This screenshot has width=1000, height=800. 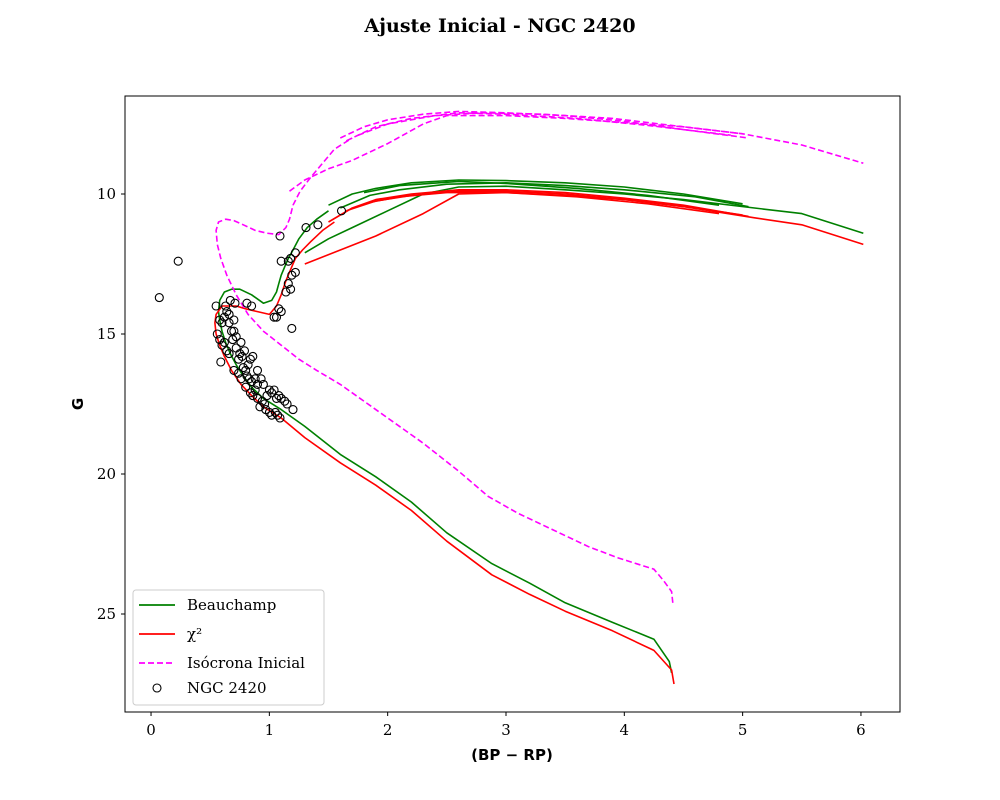 What do you see at coordinates (743, 730) in the screenshot?
I see `x-tick-label: 5` at bounding box center [743, 730].